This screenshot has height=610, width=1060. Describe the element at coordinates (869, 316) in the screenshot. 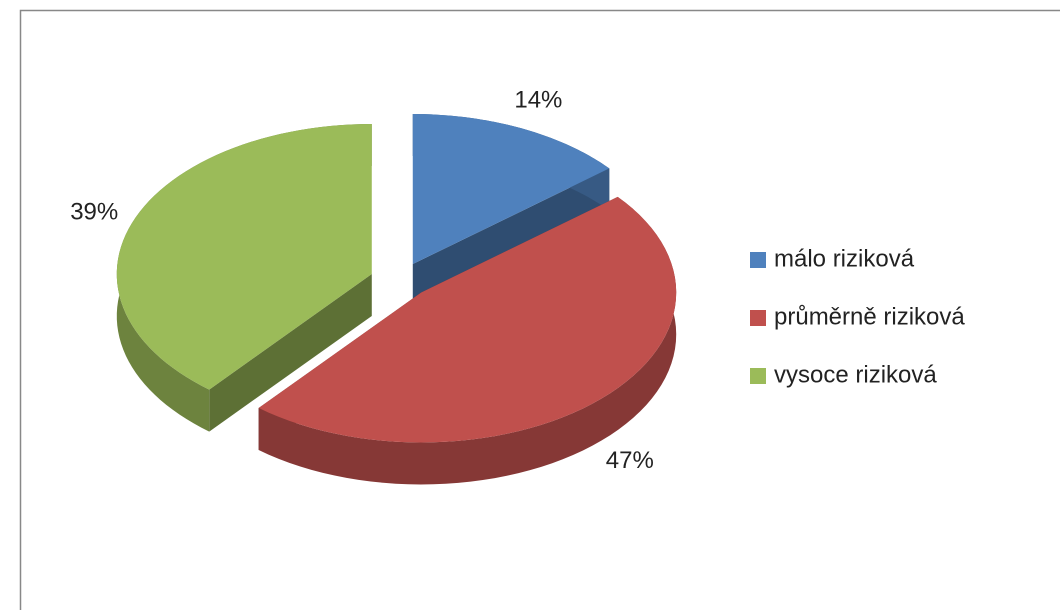

I see `legend-label: průměrně riziková` at that location.